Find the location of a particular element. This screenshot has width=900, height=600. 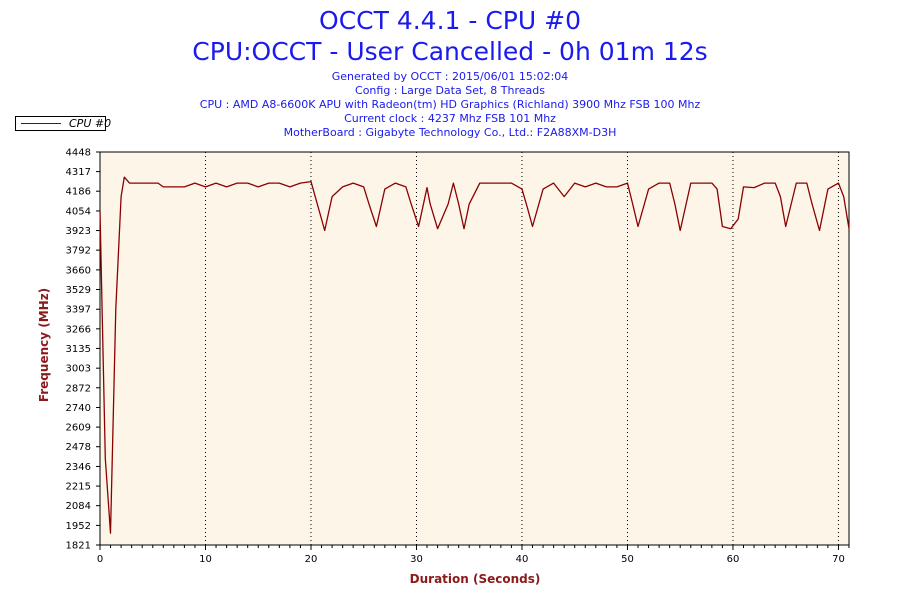

y-axis-label: Frequency (MHz) is located at coordinates (44, 345).